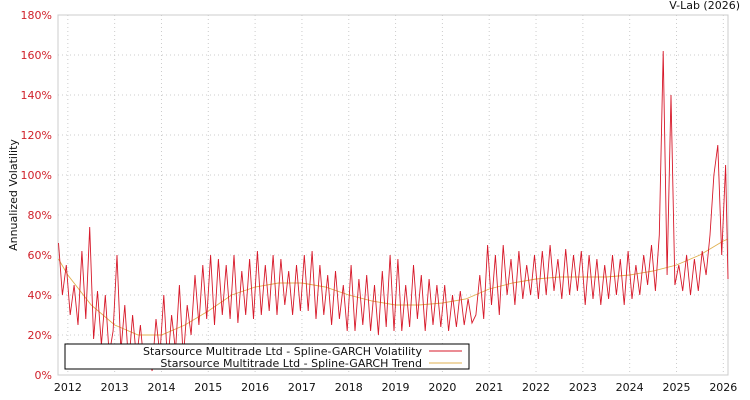 This screenshot has height=400, width=750. Describe the element at coordinates (40, 215) in the screenshot. I see `y-tick-label: 80%` at that location.